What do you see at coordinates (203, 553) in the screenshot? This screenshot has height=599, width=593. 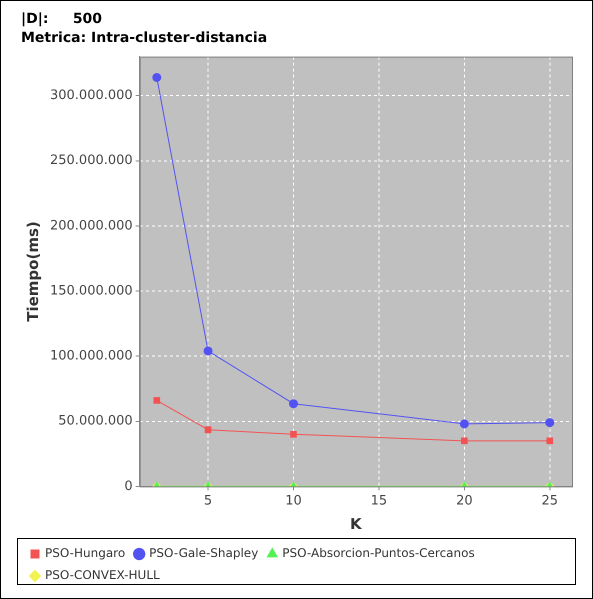 I see `legend-label: PSO-Gale-Shapley` at bounding box center [203, 553].